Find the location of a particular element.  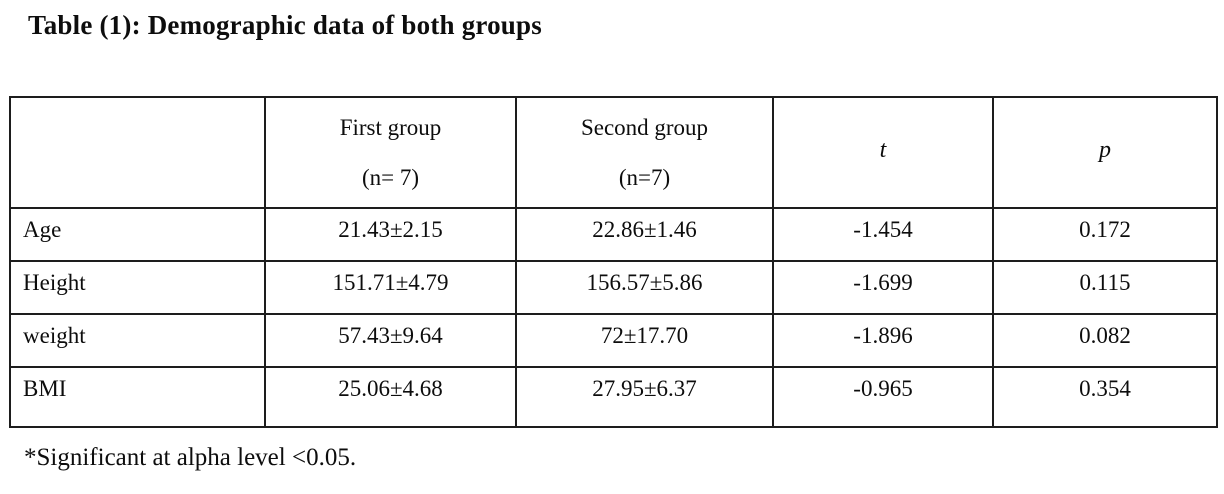

height-p-value: 0.115 is located at coordinates (1105, 287).